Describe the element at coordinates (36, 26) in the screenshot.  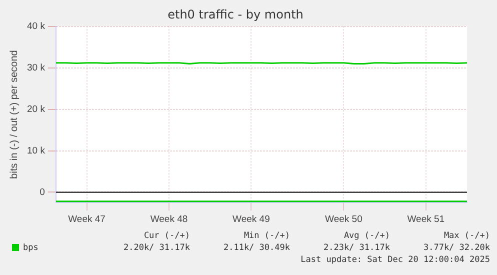
I see `y-tick-label: 40 k` at that location.